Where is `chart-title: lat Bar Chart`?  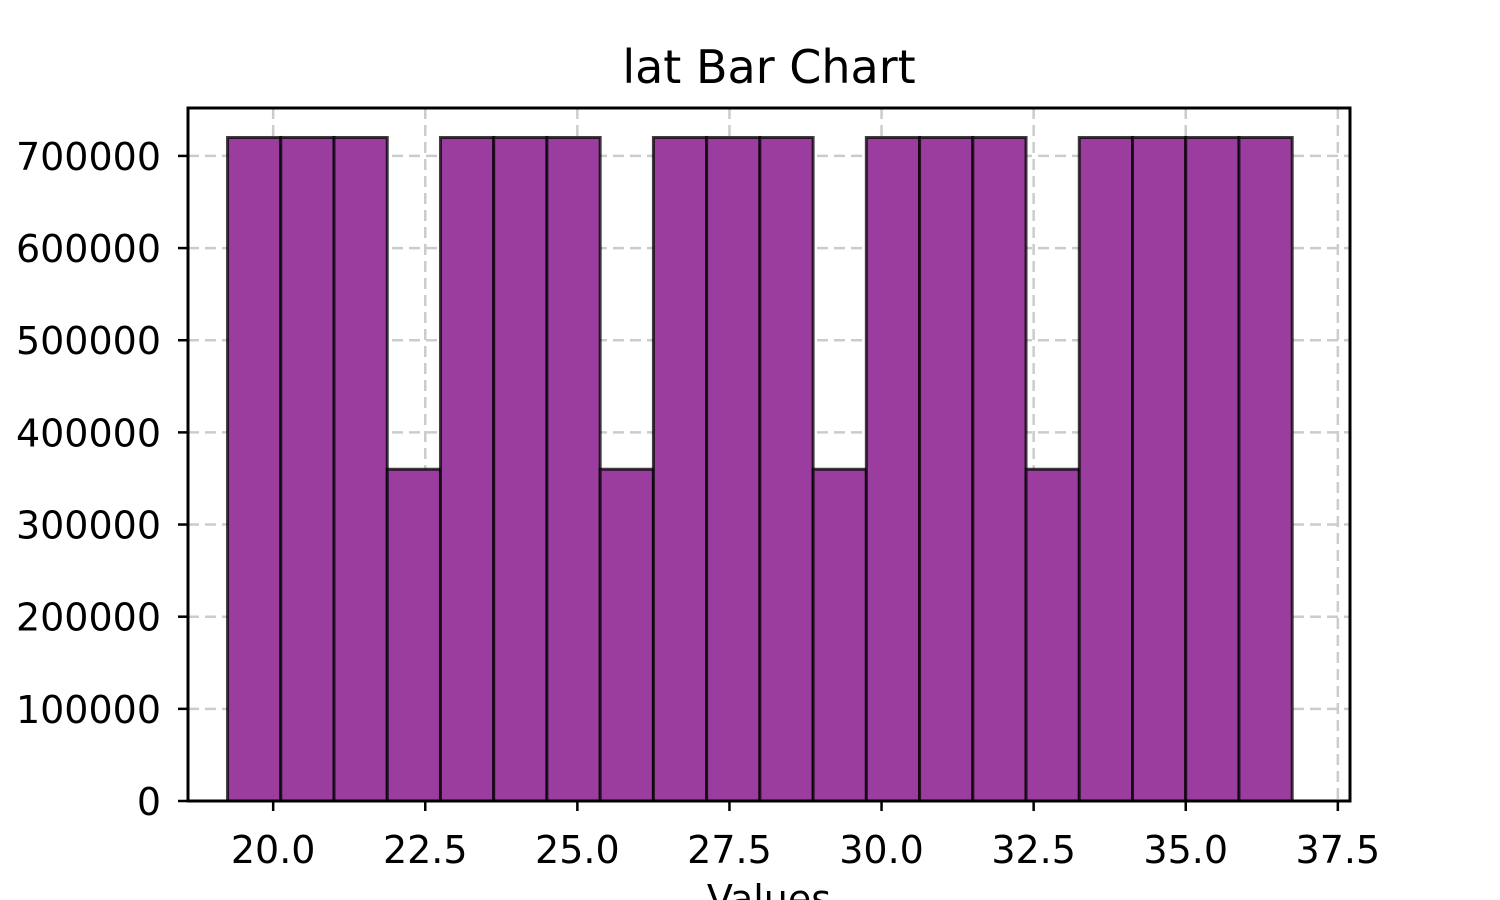 chart-title: lat Bar Chart is located at coordinates (768, 67).